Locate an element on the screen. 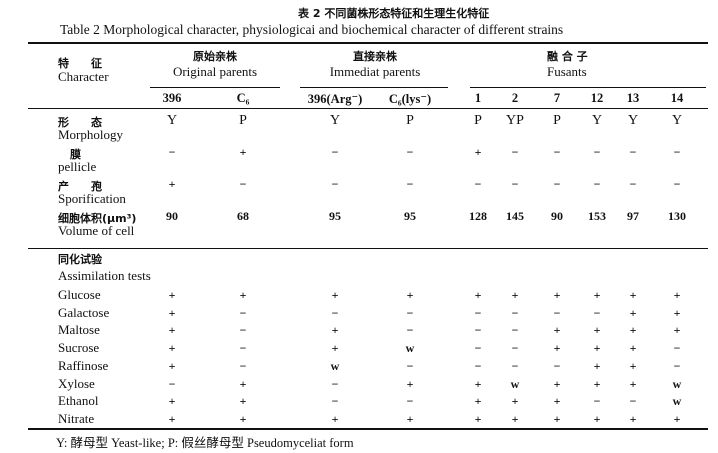 The height and width of the screenshot is (453, 718). group-en: Immediat parents is located at coordinates (375, 71).